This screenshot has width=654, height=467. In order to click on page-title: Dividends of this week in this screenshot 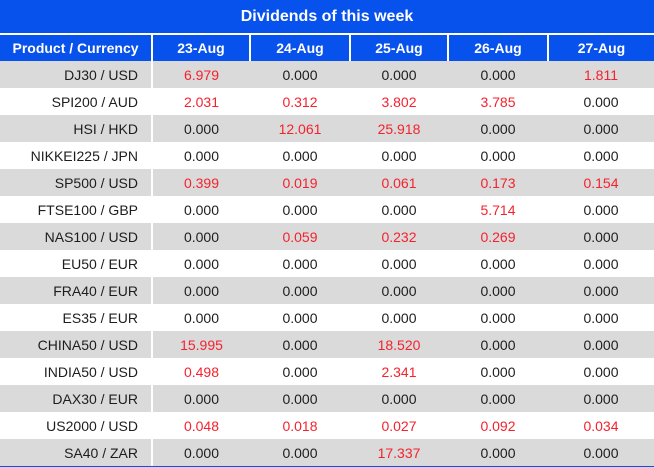, I will do `click(327, 16)`.